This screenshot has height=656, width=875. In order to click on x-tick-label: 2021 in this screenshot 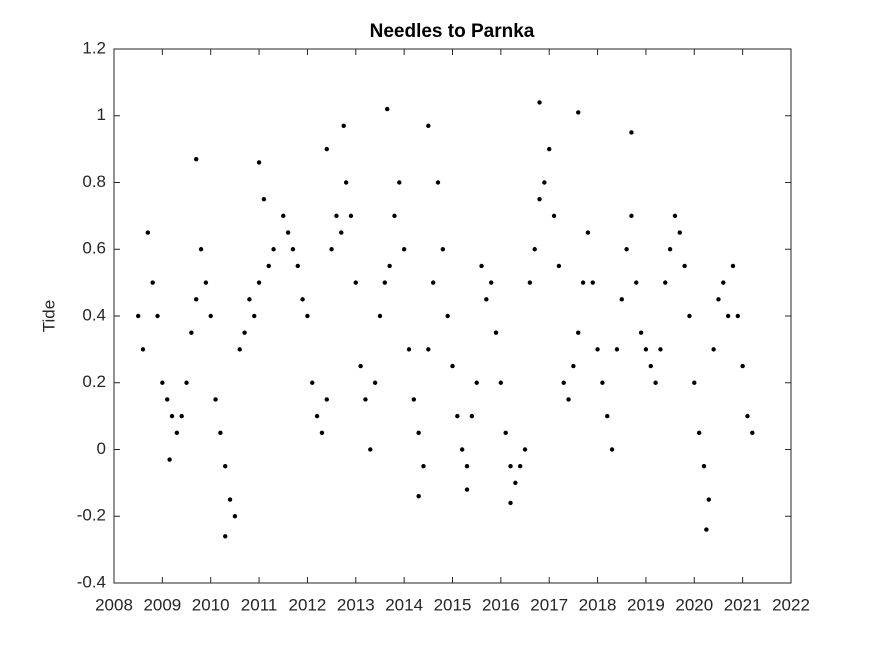, I will do `click(743, 604)`.